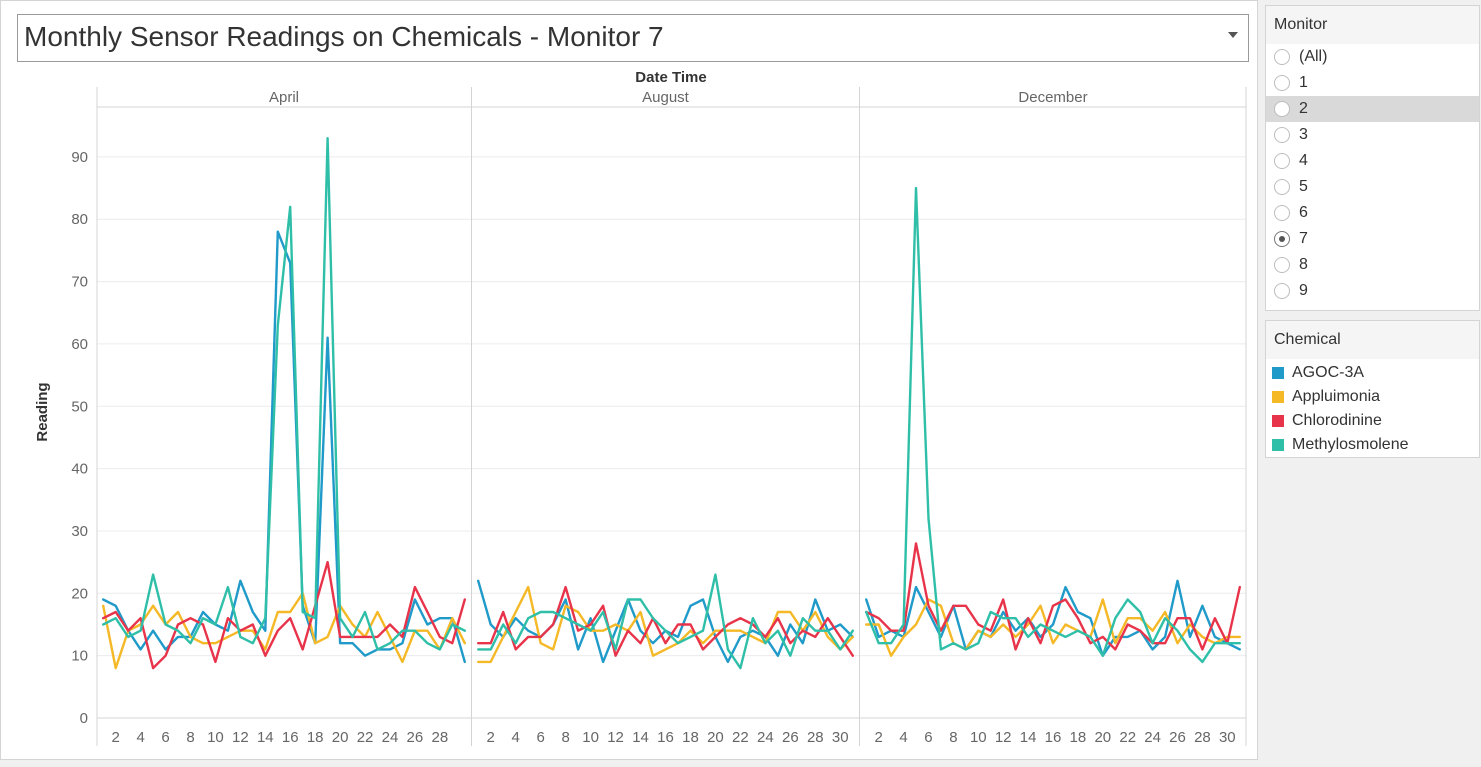 The image size is (1481, 767). I want to click on y-axis-label: Reading, so click(42, 411).